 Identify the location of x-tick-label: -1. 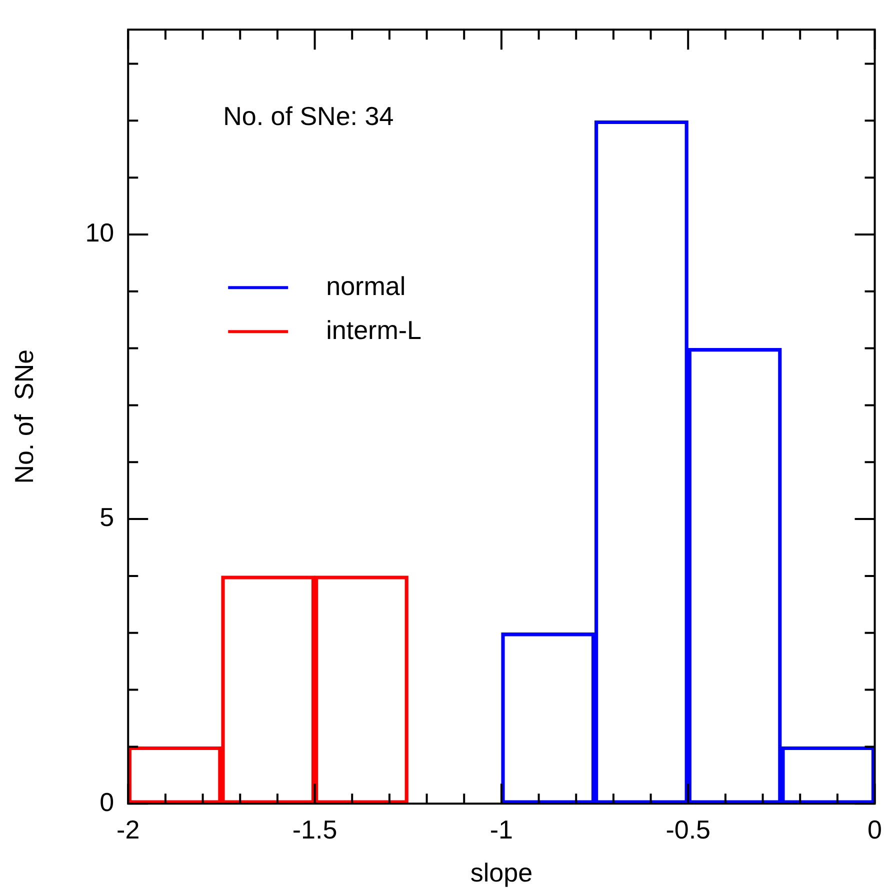
(502, 829).